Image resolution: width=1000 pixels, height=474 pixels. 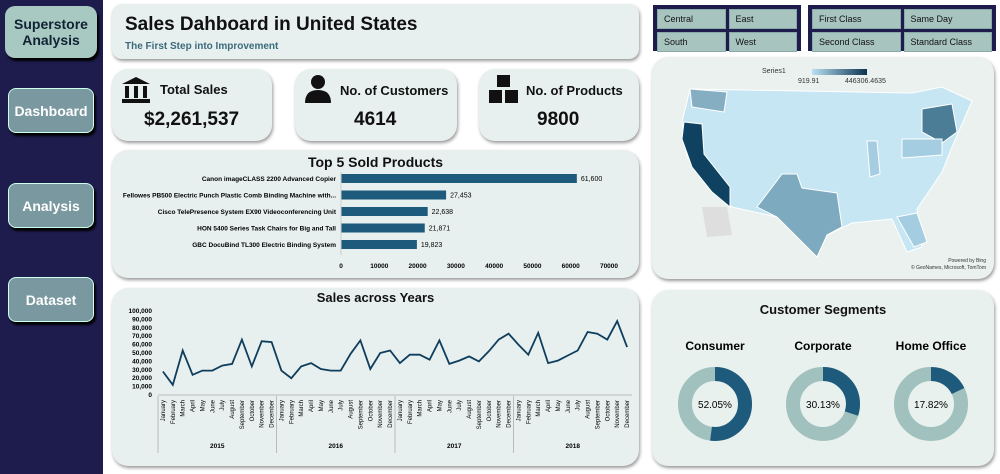 I want to click on y-tick-label: 30,000, so click(x=142, y=370).